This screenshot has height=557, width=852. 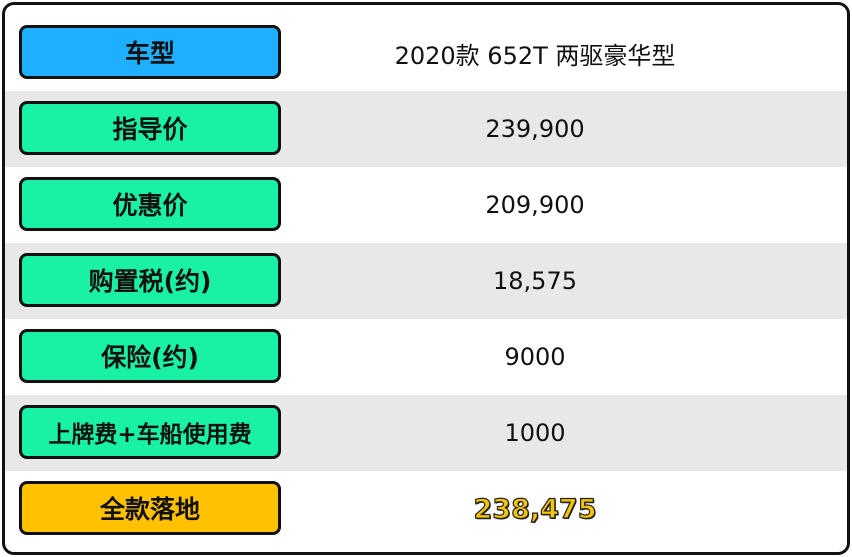 I want to click on value-total: 238,475, so click(x=535, y=509).